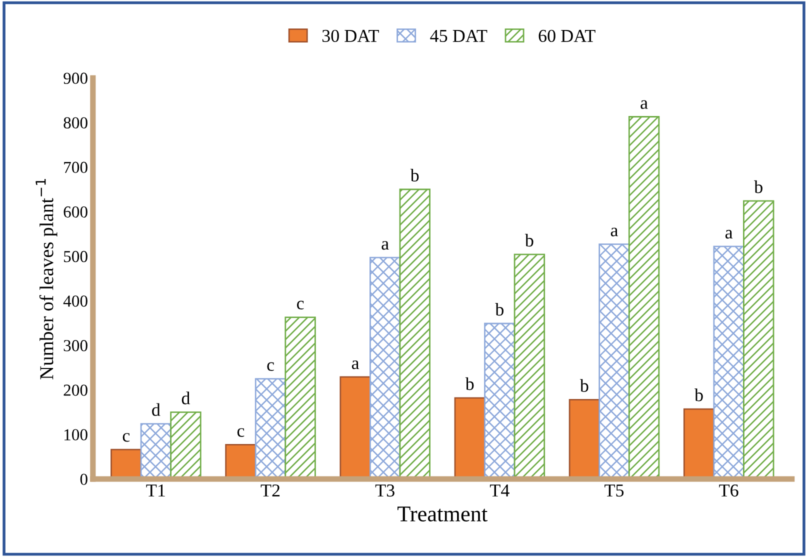 The image size is (808, 557). What do you see at coordinates (614, 490) in the screenshot?
I see `x-tick-label: T5` at bounding box center [614, 490].